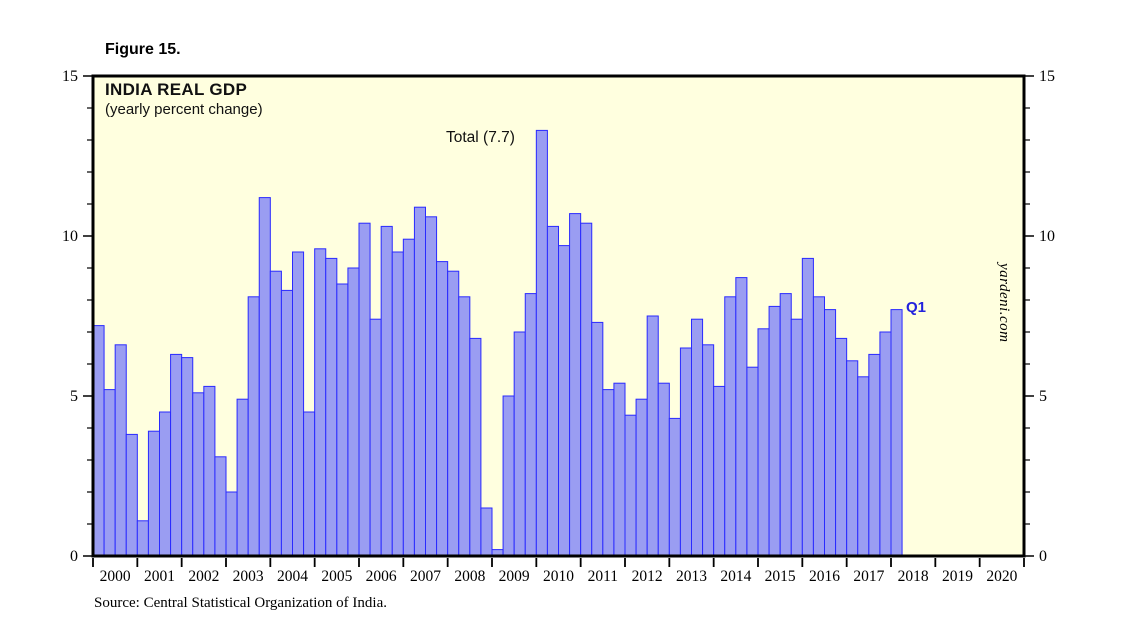 The image size is (1138, 643). Describe the element at coordinates (320, 402) in the screenshot. I see `bar-2005-q1` at that location.